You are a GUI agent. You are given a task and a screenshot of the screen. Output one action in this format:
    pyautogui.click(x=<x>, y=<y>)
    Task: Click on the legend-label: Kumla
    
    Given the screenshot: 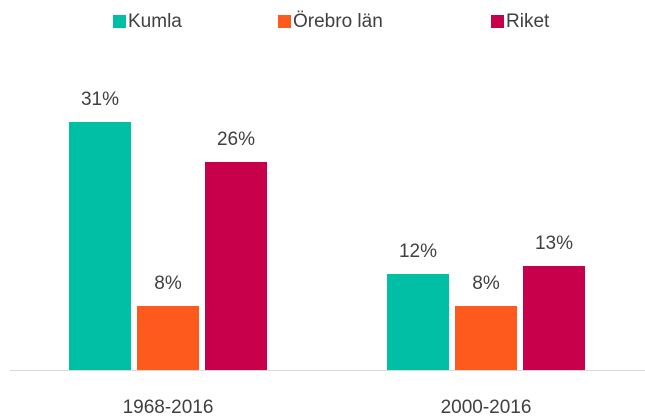 What is the action you would take?
    pyautogui.click(x=155, y=21)
    